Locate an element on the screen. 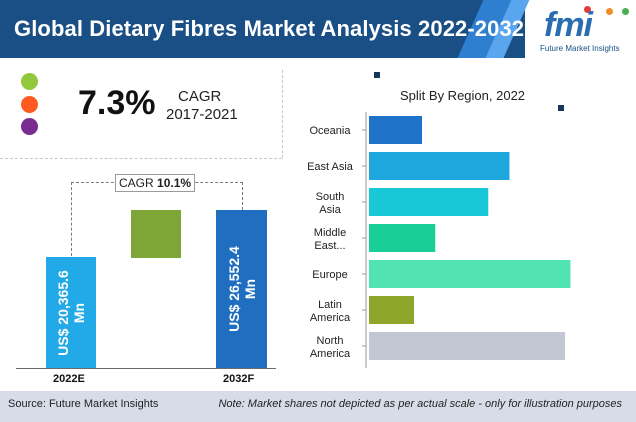 The image size is (636, 422). legend-dot-orange-icon is located at coordinates (29, 104).